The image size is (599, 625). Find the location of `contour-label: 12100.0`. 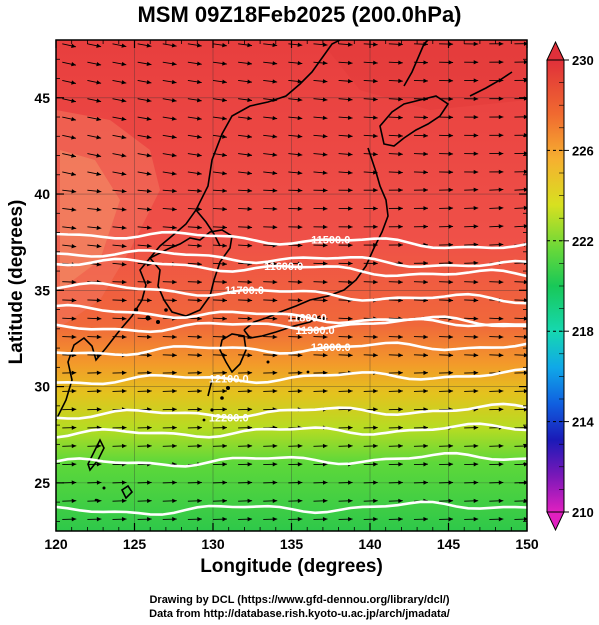

contour-label: 12100.0 is located at coordinates (229, 380).